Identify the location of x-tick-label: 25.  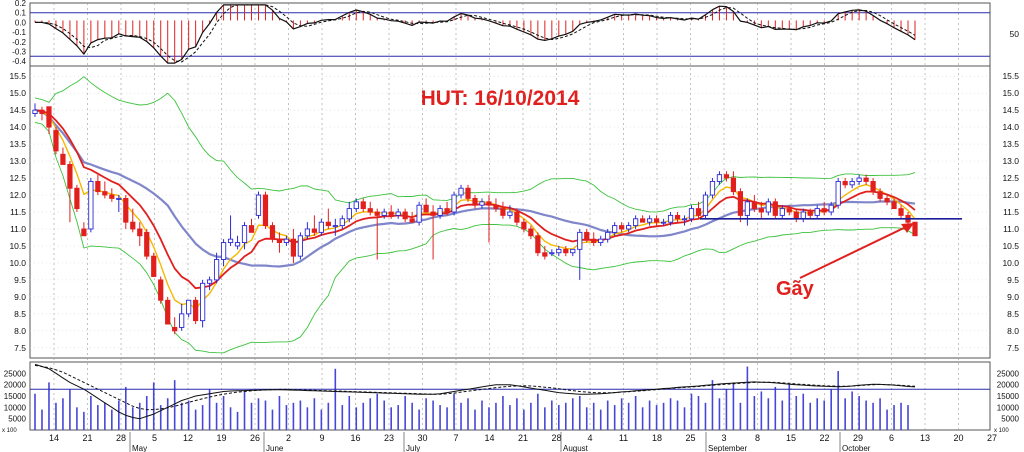
(690, 438).